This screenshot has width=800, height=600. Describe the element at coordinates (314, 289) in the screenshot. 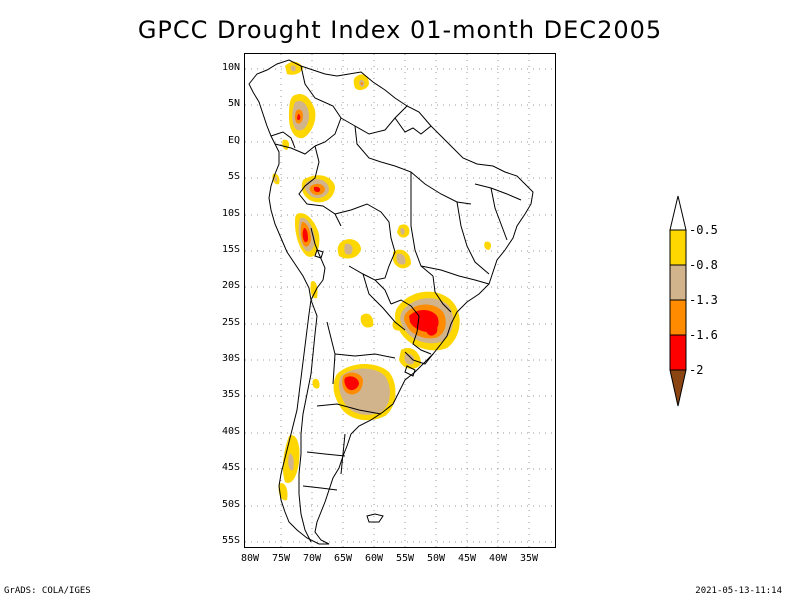

I see `drought-area-chile-north` at that location.